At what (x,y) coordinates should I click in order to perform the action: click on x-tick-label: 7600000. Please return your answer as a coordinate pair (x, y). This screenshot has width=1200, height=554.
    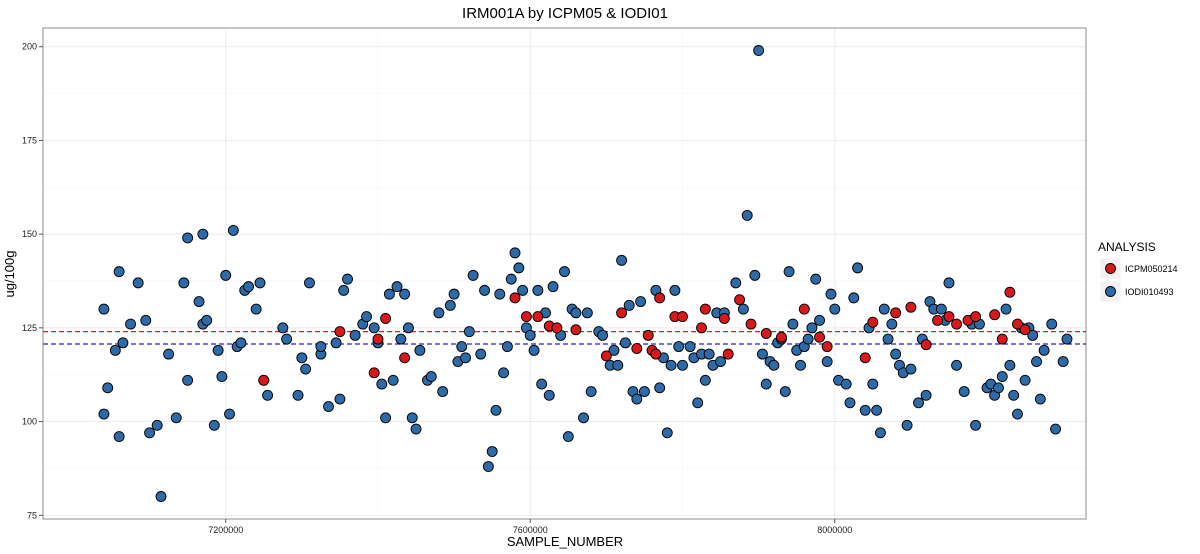
    Looking at the image, I should click on (530, 530).